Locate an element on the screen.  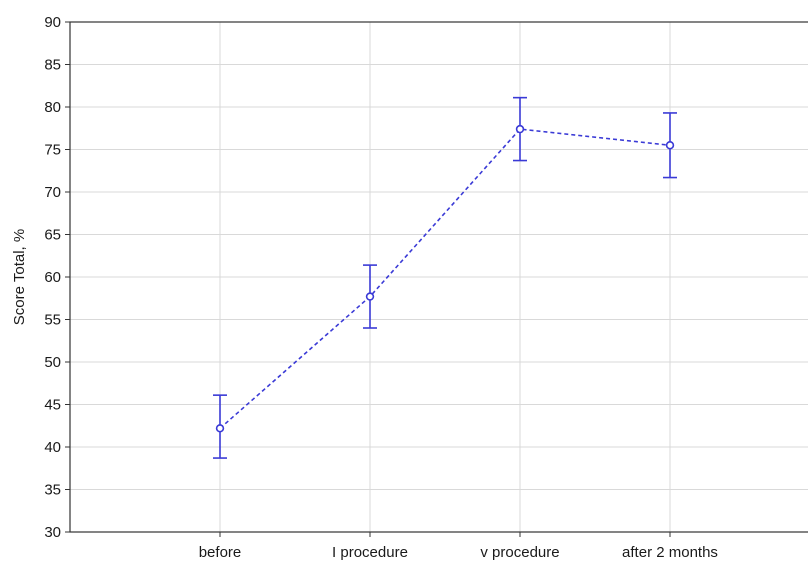
x-tick-label: after 2 months is located at coordinates (670, 552).